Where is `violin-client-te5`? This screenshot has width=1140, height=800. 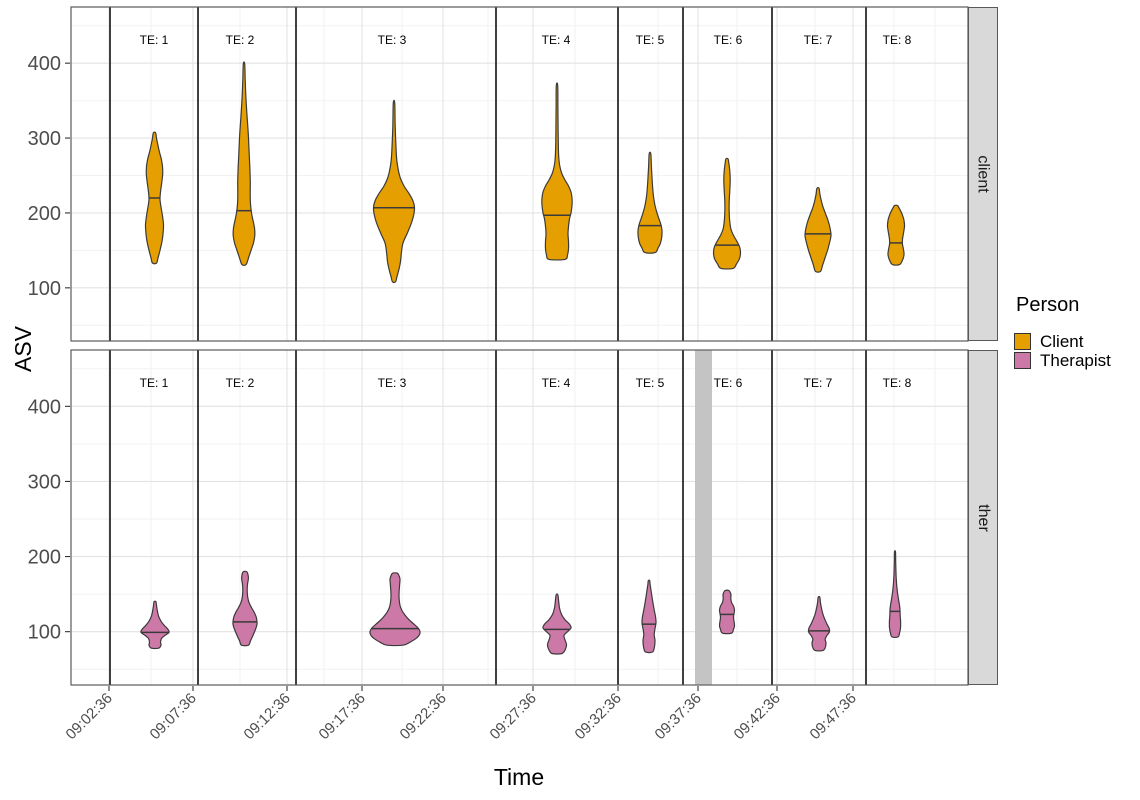
violin-client-te5 is located at coordinates (650, 202).